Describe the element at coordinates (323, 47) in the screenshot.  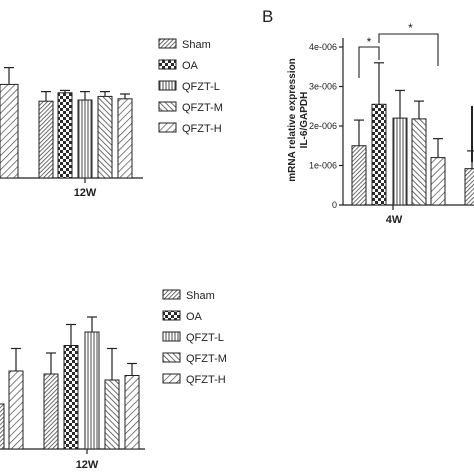
I see `y-tick-label-4: 4e-006` at that location.